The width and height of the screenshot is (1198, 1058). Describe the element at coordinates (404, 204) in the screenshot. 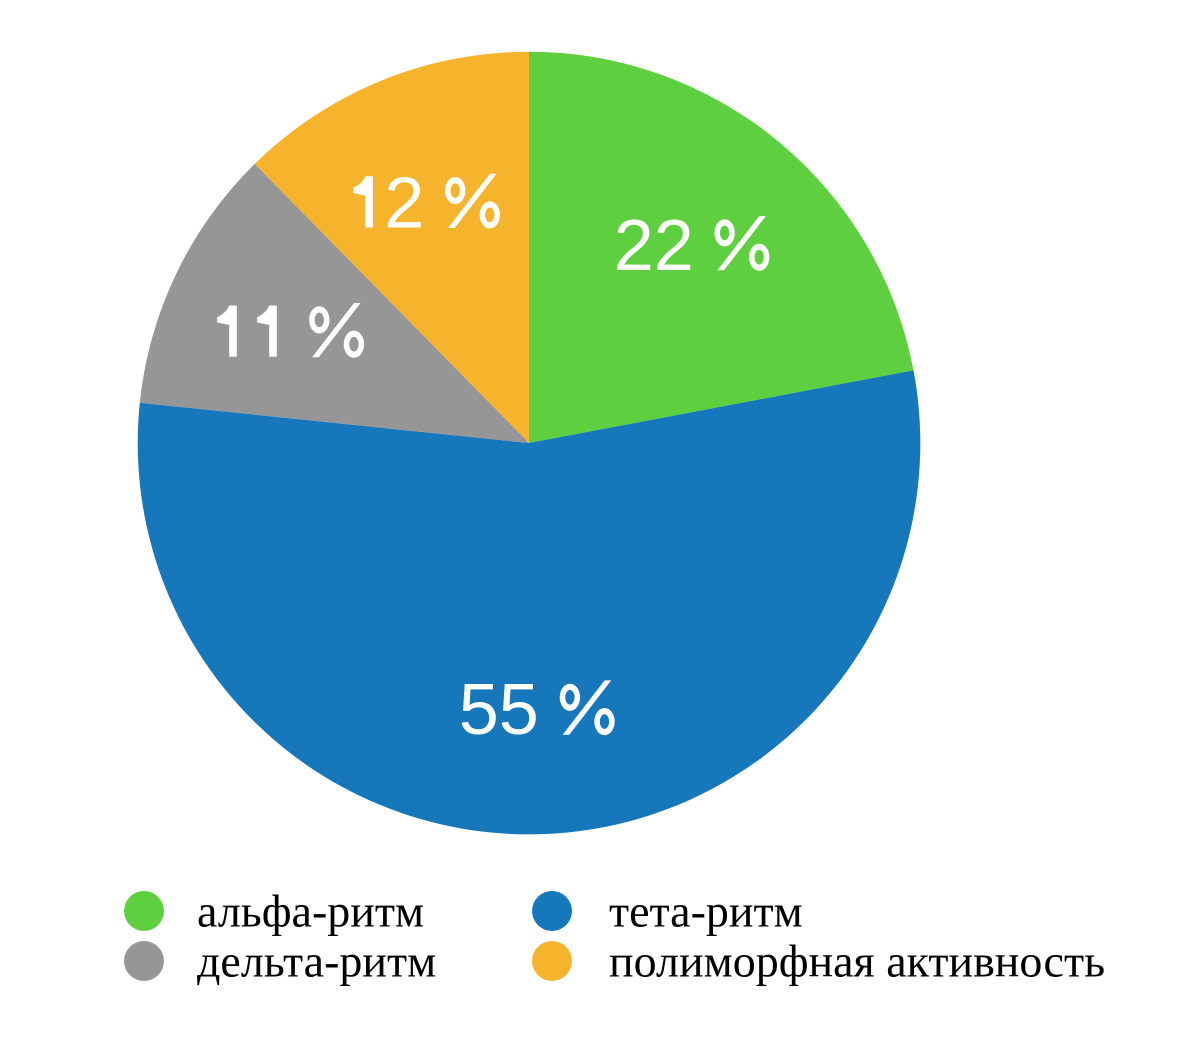

I see `svg-text: 2` at that location.